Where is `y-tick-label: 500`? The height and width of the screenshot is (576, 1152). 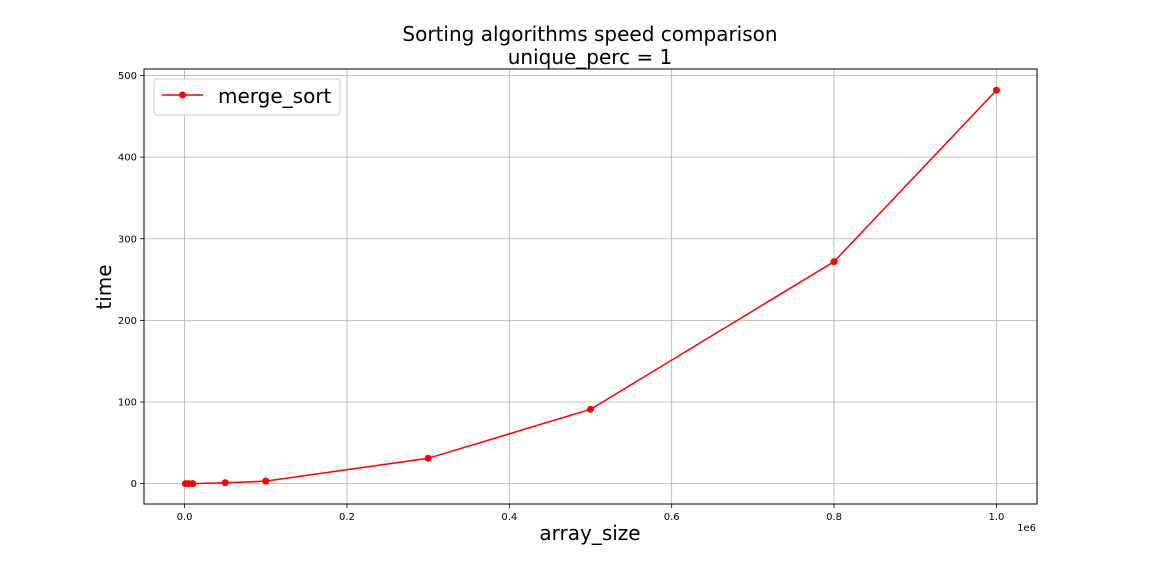
y-tick-label: 500 is located at coordinates (127, 76).